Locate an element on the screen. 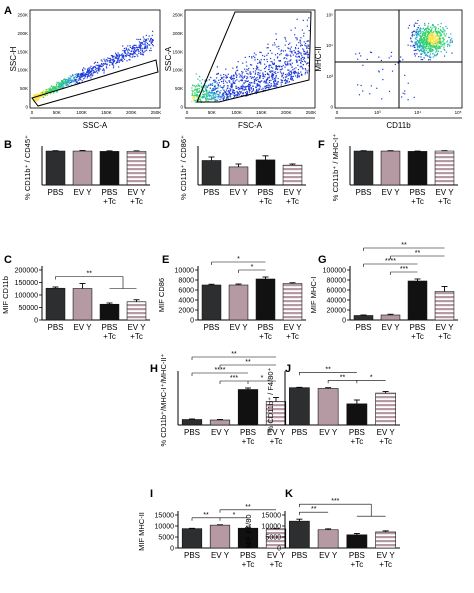 Image resolution: width=474 pixels, height=593 pixels. flow-x-tick-label: 100K is located at coordinates (81, 112).